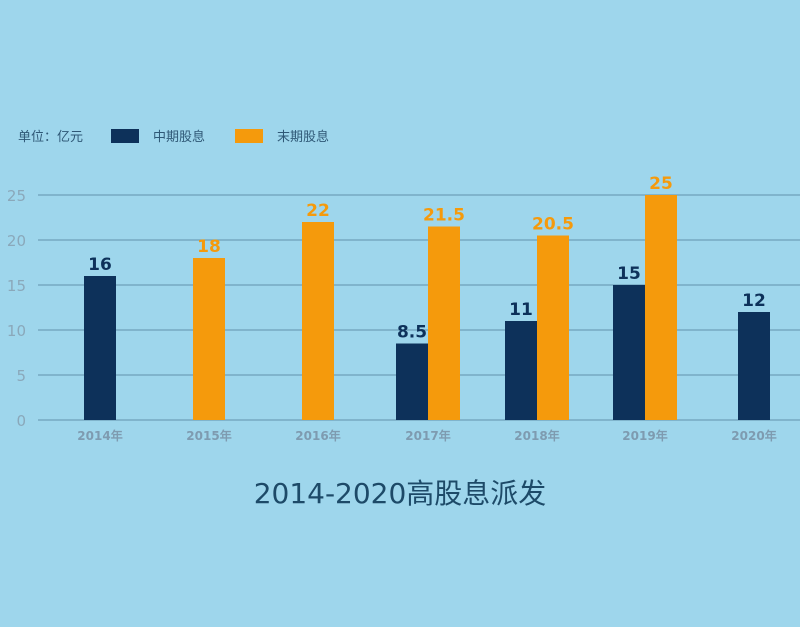  What do you see at coordinates (21, 376) in the screenshot?
I see `y-tick-label: 5` at bounding box center [21, 376].